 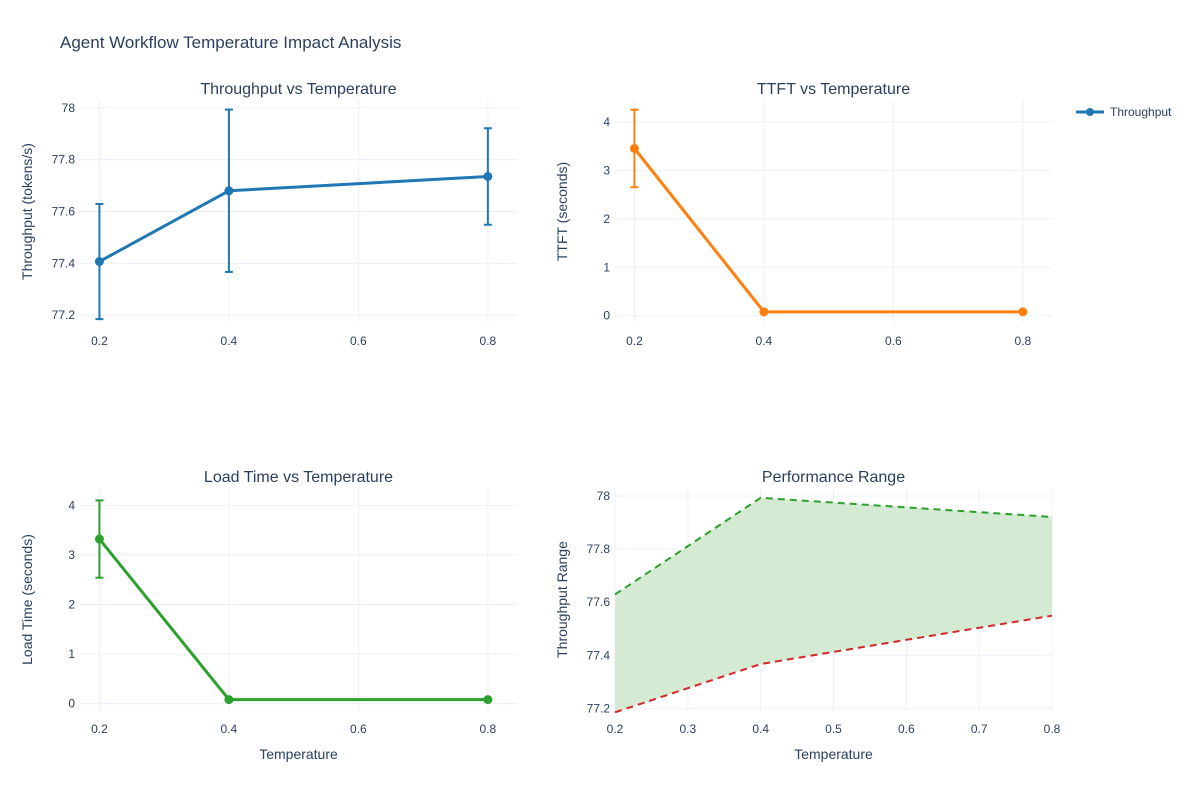 What do you see at coordinates (562, 211) in the screenshot?
I see `chart2-y-axis-label: TTFT (seconds)` at bounding box center [562, 211].